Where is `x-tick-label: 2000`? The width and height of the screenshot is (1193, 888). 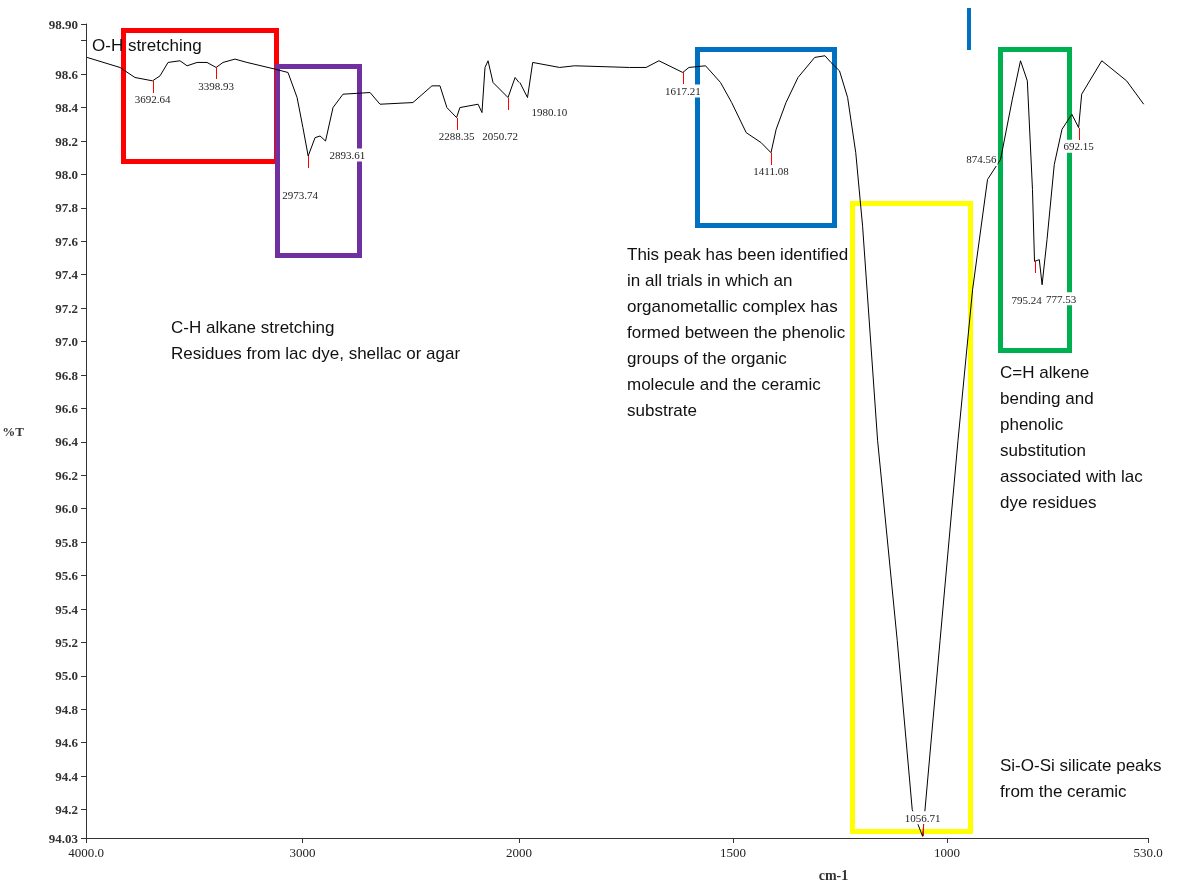
x-tick-label: 2000 is located at coordinates (519, 852).